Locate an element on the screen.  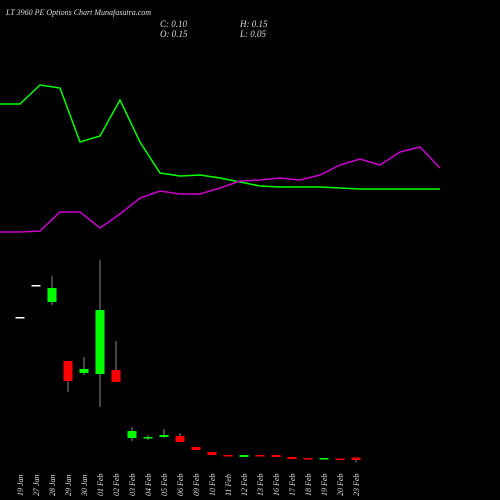
x-tick-label: 27 Jan is located at coordinates (36, 485).